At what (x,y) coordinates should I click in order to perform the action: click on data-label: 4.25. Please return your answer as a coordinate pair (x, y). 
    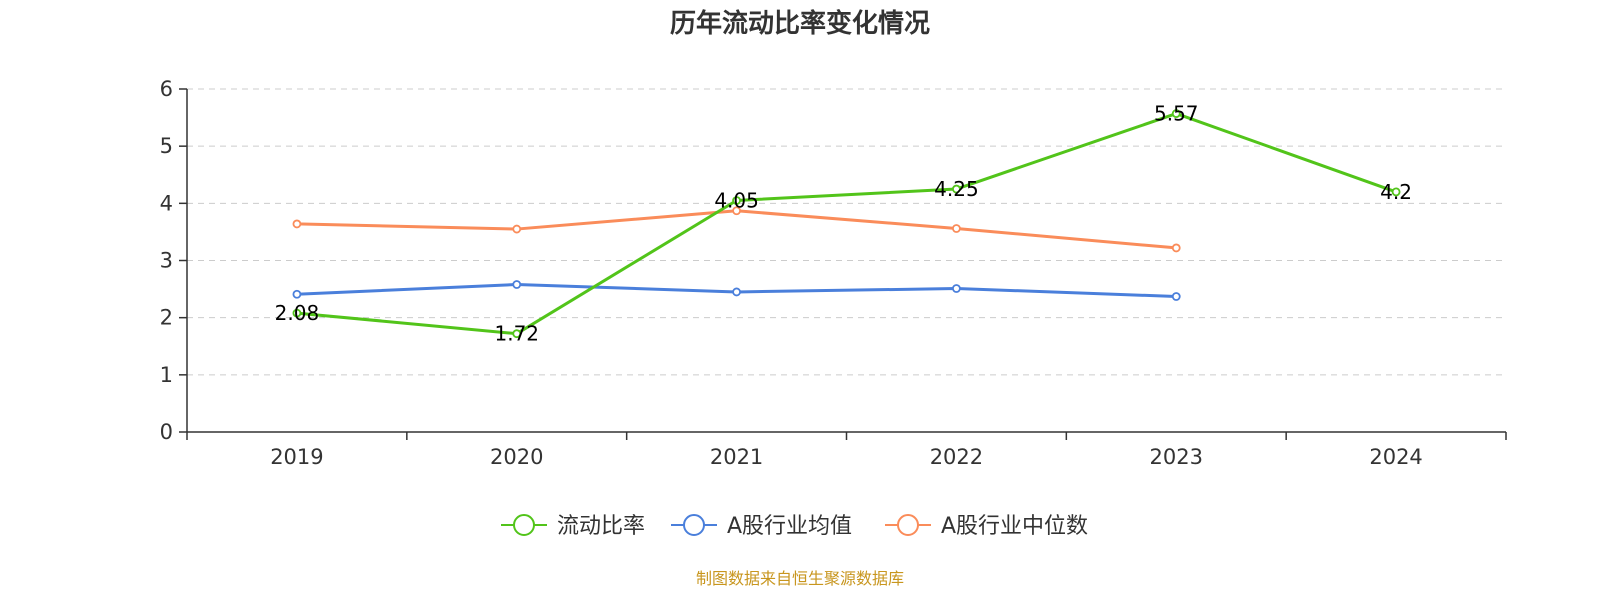
    Looking at the image, I should click on (956, 189).